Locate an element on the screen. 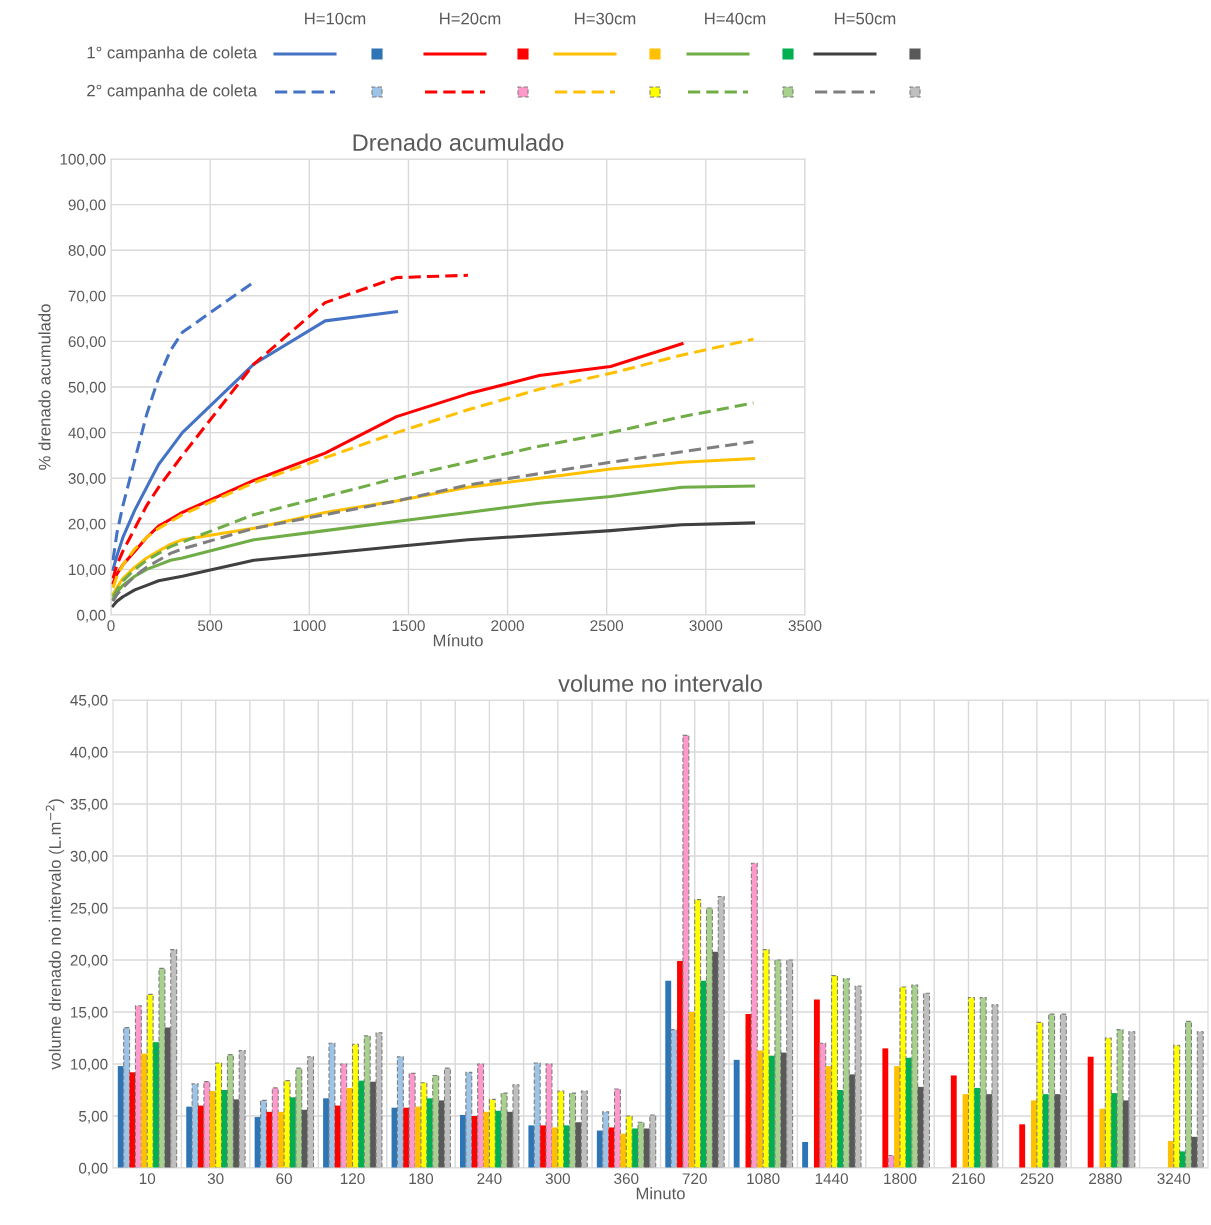 This screenshot has width=1211, height=1225. x-tick-label: 360 is located at coordinates (626, 1179).